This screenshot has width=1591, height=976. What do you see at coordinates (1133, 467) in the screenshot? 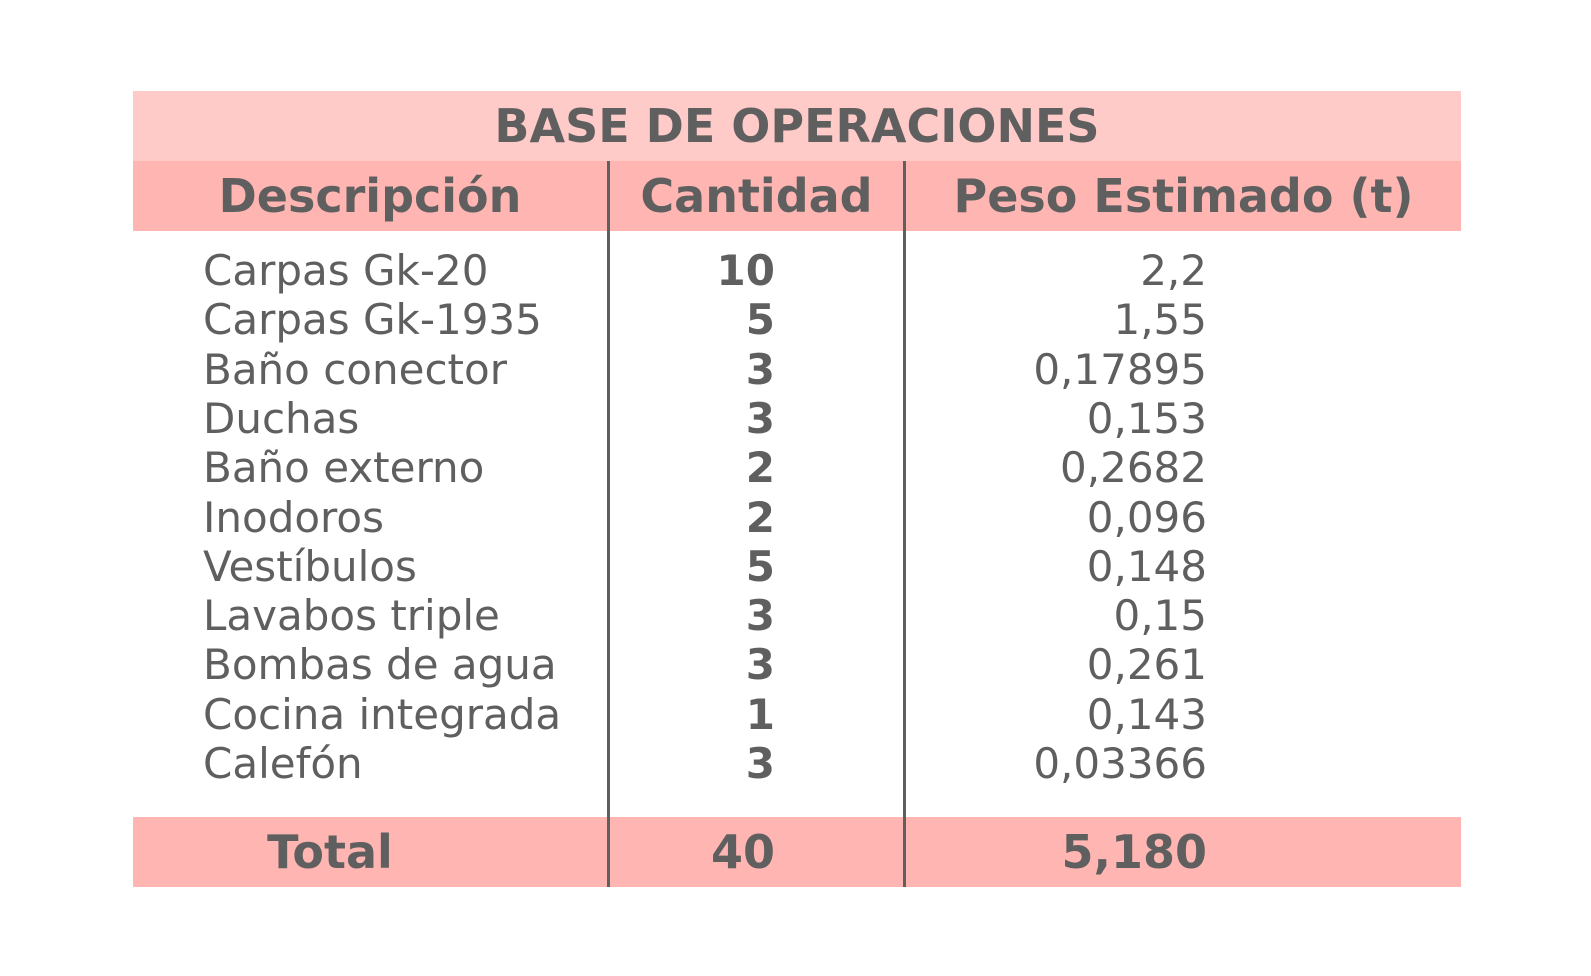
I see `row-weight: 0,2682` at bounding box center [1133, 467].